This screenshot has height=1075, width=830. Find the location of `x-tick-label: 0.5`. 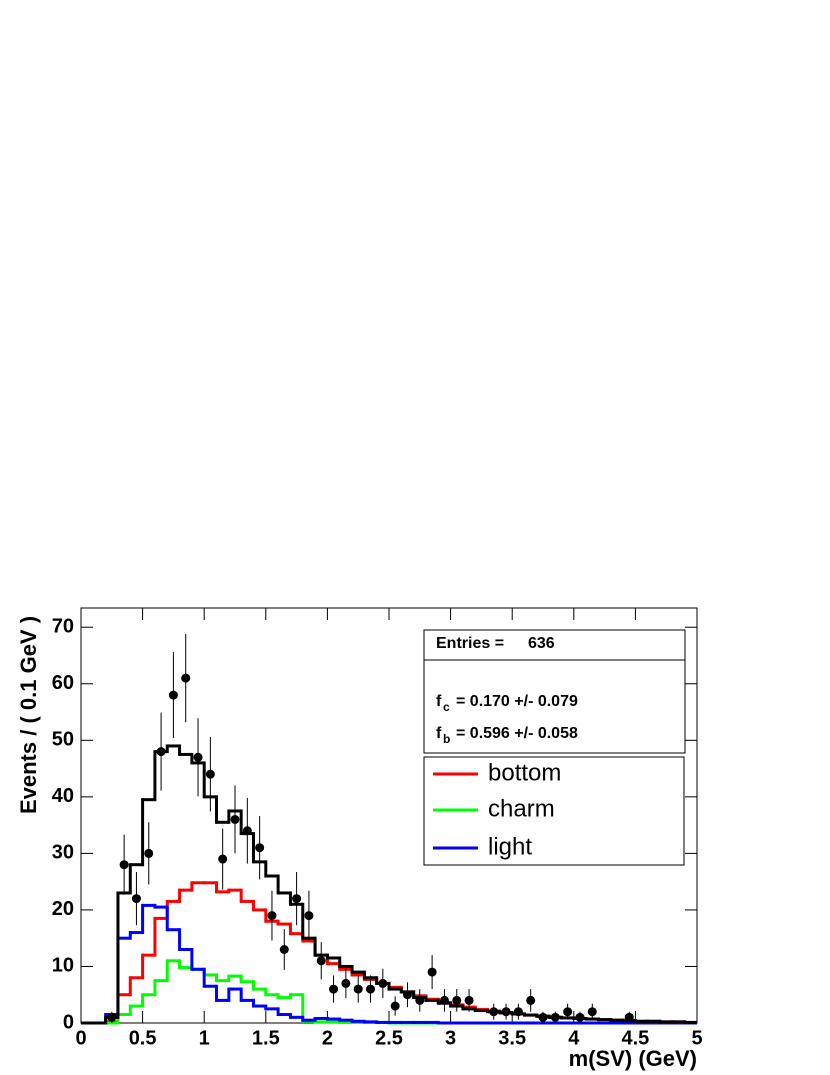

x-tick-label: 0.5 is located at coordinates (143, 1038).